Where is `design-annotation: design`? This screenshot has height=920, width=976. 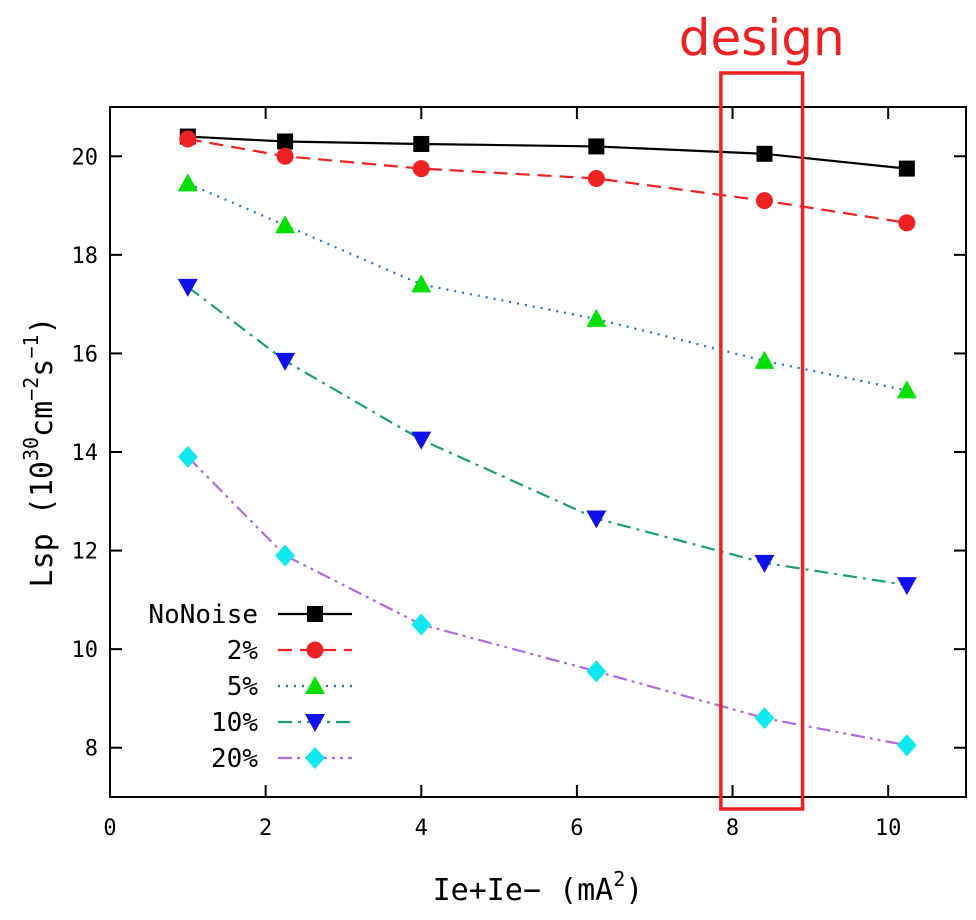 design-annotation: design is located at coordinates (762, 410).